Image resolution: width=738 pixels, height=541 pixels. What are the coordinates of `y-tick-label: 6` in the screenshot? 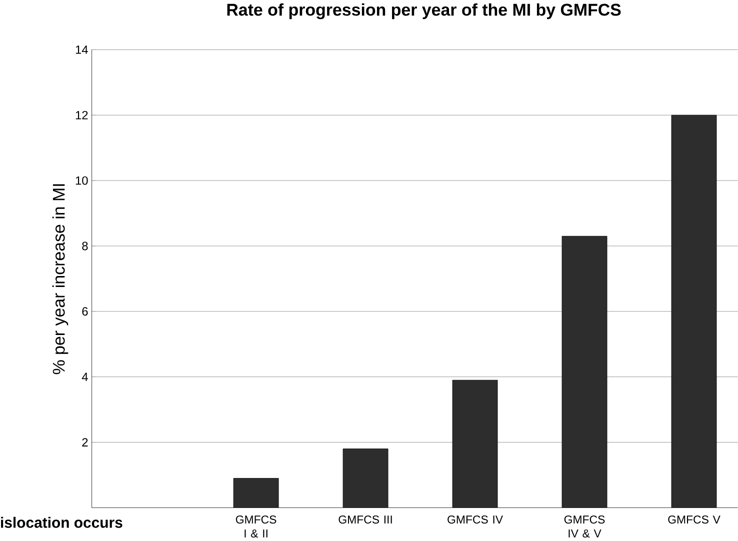 It's located at (85, 311).